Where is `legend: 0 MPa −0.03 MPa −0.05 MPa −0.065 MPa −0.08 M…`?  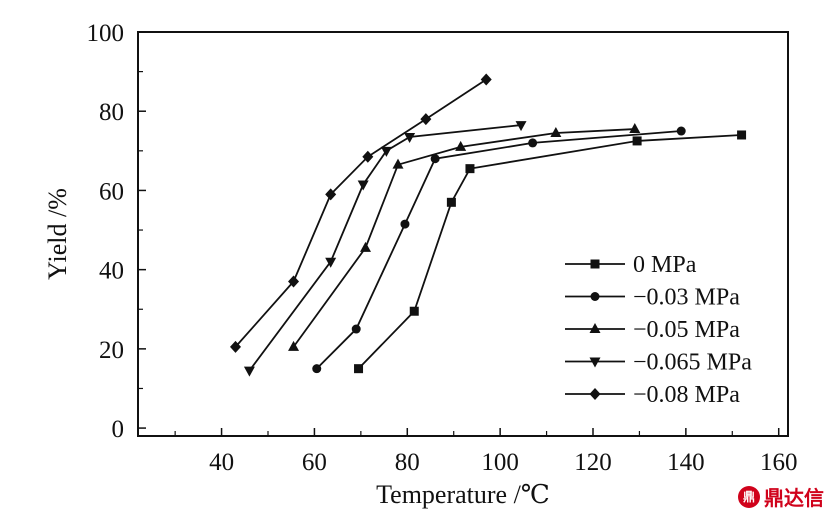 legend: 0 MPa −0.03 MPa −0.05 MPa −0.065 MPa −0.08 M… is located at coordinates (658, 330).